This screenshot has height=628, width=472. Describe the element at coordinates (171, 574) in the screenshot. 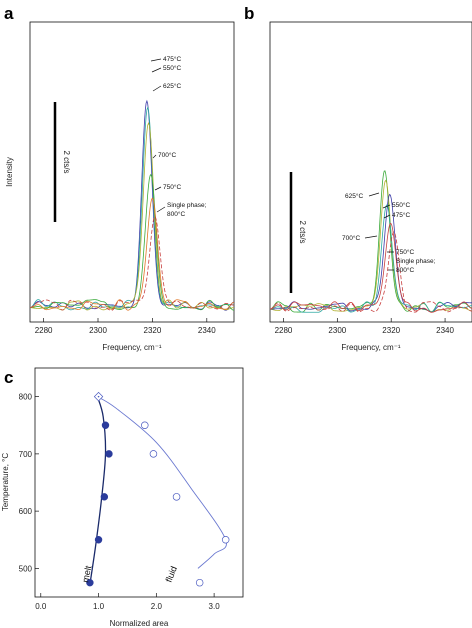

I see `panel-c-fluid-label: fluid` at that location.